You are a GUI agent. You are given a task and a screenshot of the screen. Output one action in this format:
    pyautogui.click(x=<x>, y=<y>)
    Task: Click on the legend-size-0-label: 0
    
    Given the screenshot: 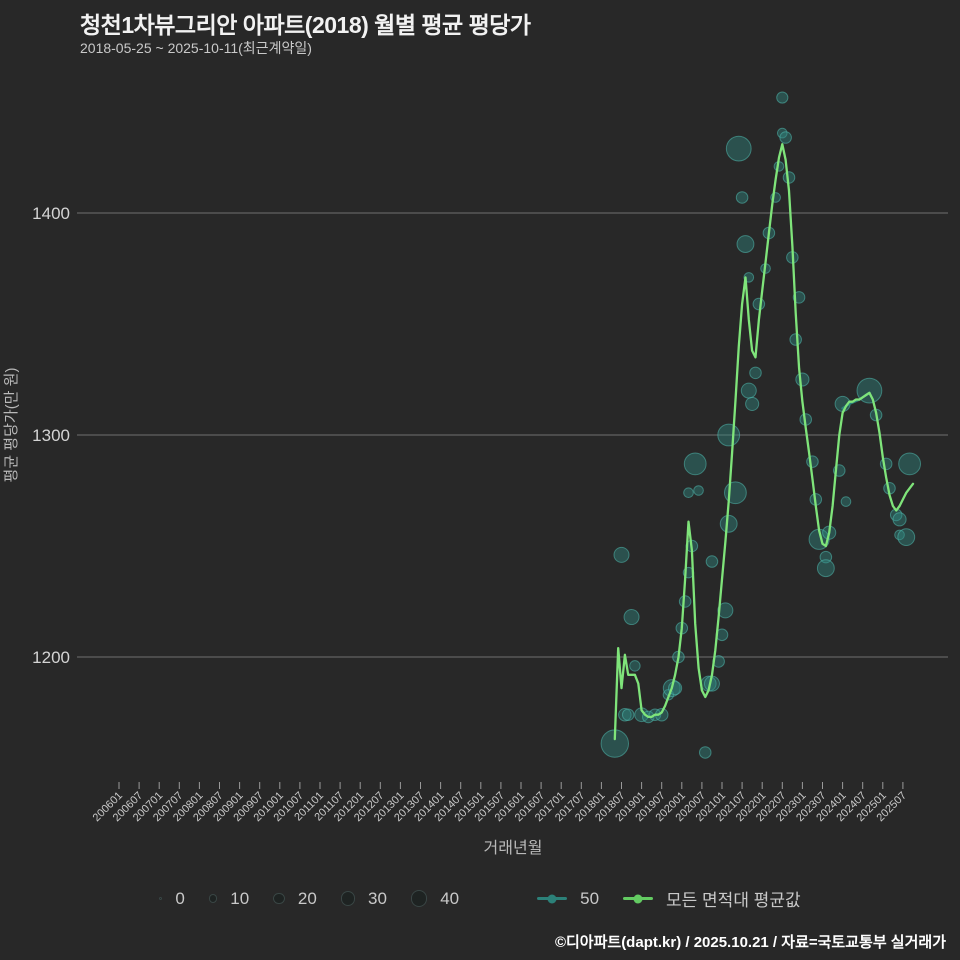 What is the action you would take?
    pyautogui.click(x=180, y=898)
    